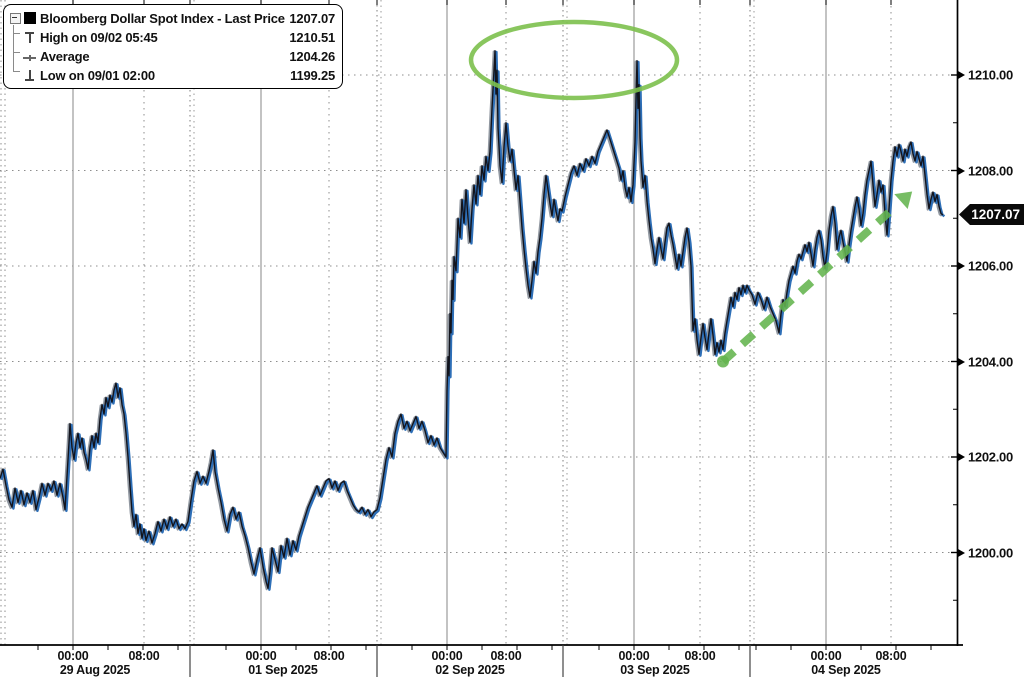  I want to click on last-price-tag: 1207.07, so click(991, 214).